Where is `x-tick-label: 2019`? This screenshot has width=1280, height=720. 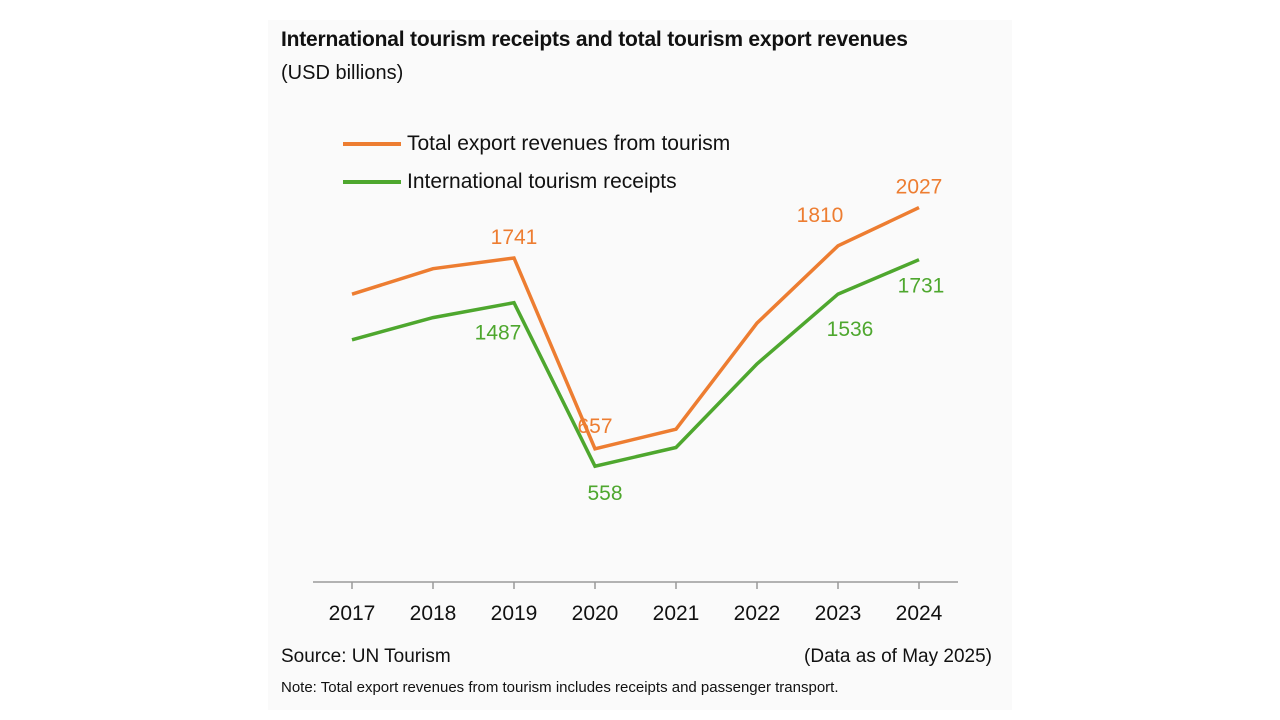 x-tick-label: 2019 is located at coordinates (514, 613).